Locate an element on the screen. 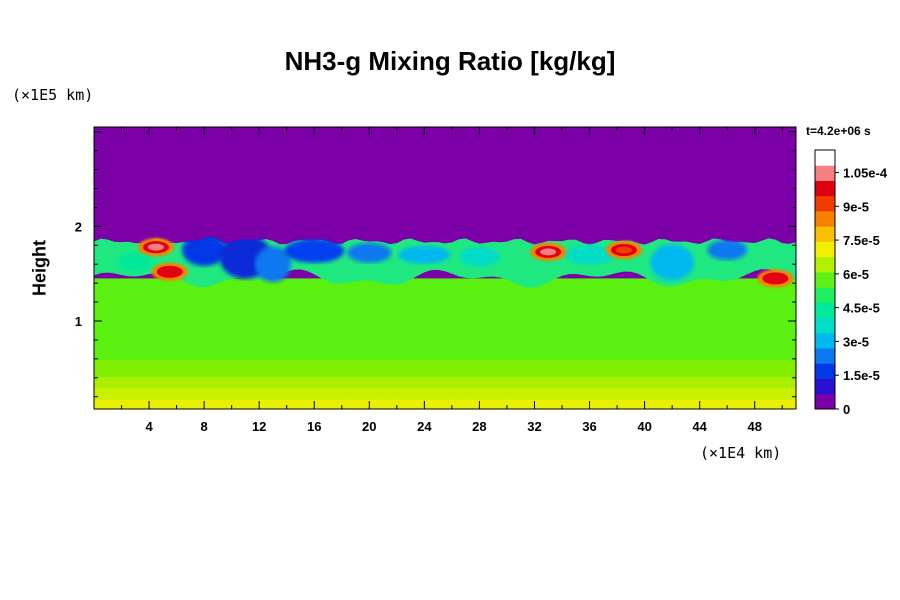  time-label: t=4.2e+06 s is located at coordinates (838, 131).